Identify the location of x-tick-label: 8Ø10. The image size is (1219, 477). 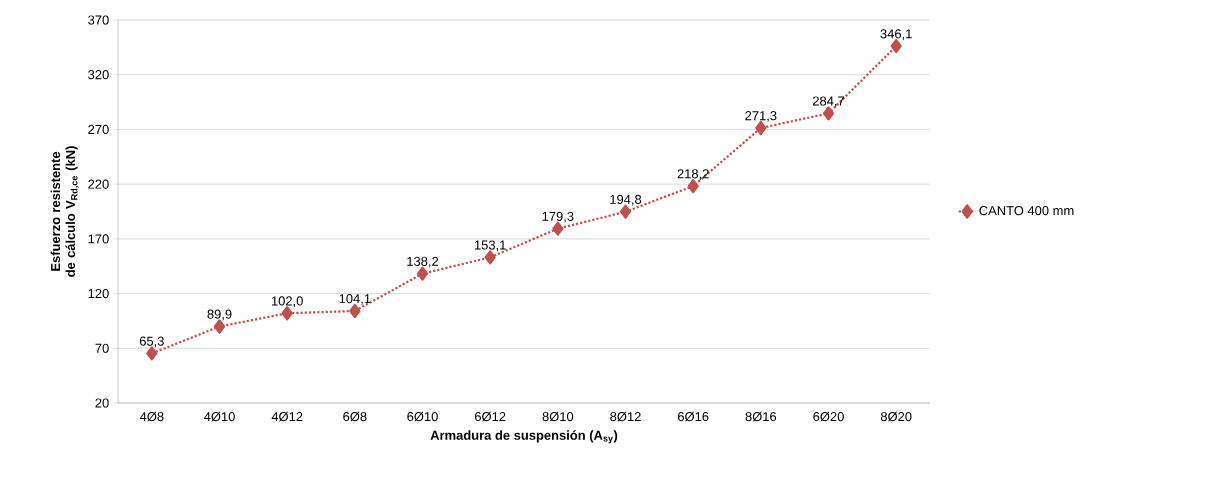
(558, 416).